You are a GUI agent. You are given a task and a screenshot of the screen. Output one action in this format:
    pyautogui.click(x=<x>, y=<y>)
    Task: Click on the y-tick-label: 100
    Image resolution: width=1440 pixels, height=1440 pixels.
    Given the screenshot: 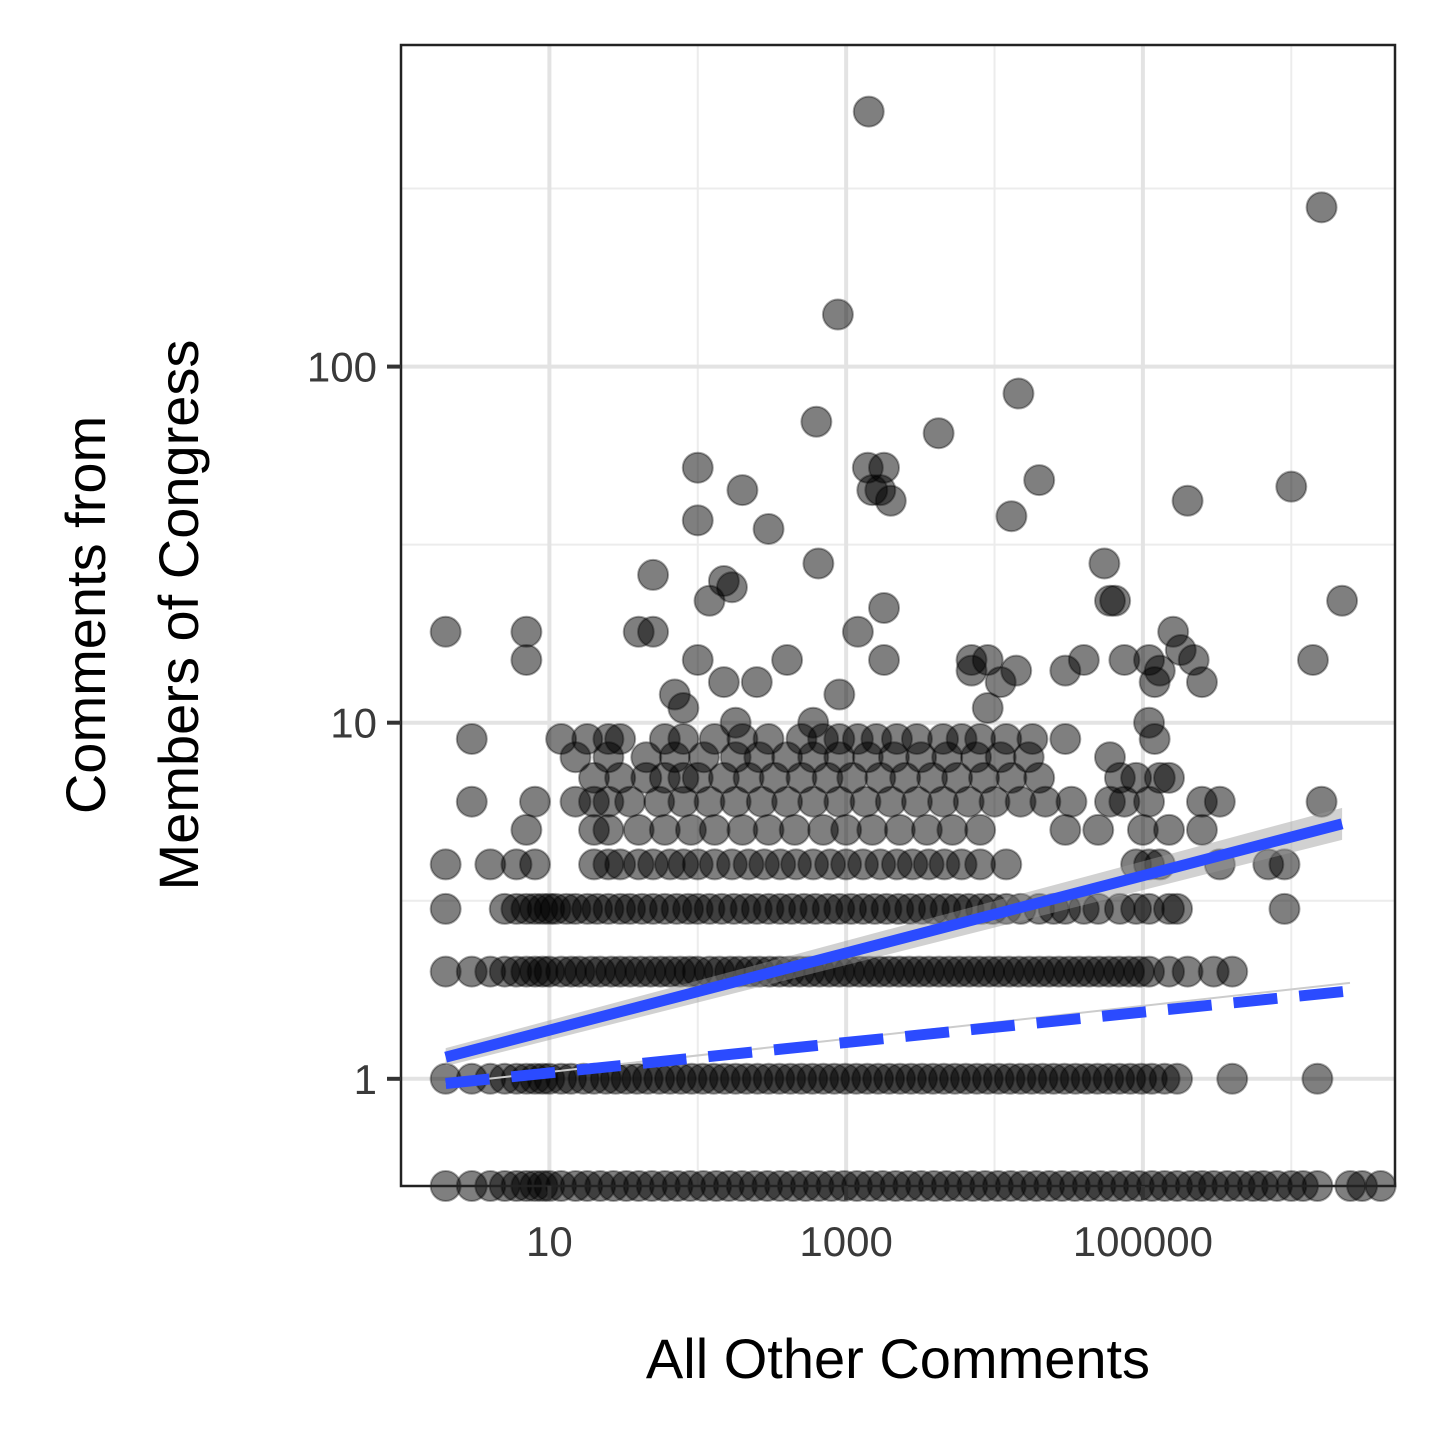 What is the action you would take?
    pyautogui.click(x=342, y=367)
    